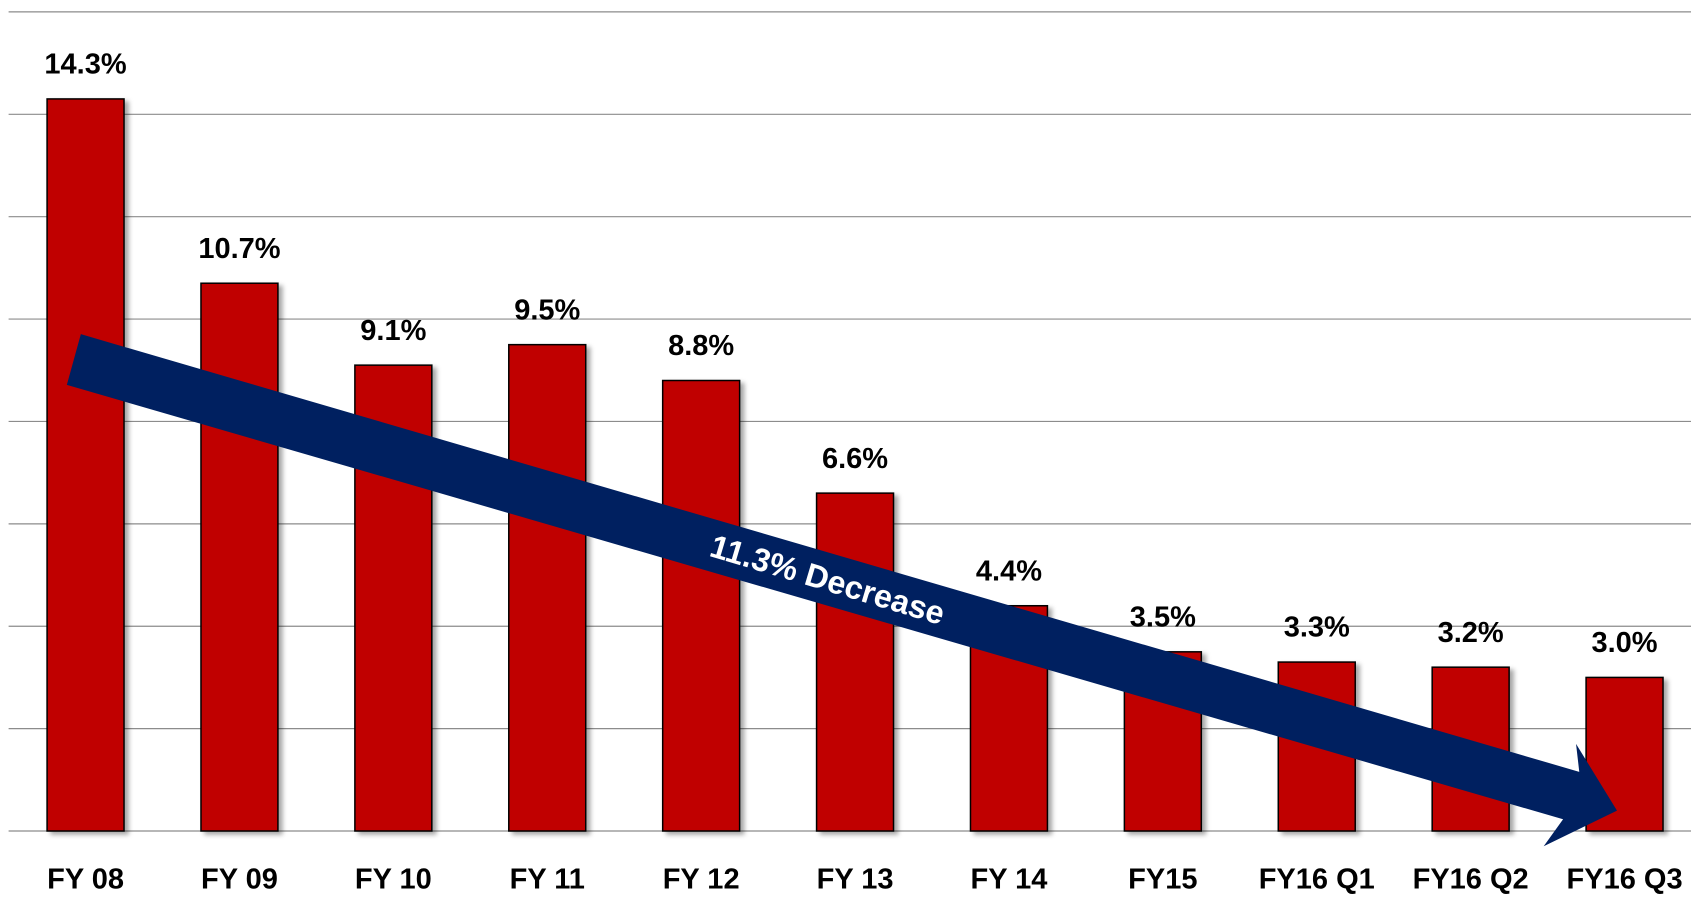 The image size is (1691, 897). Describe the element at coordinates (547, 310) in the screenshot. I see `value-label: 9.5%` at that location.